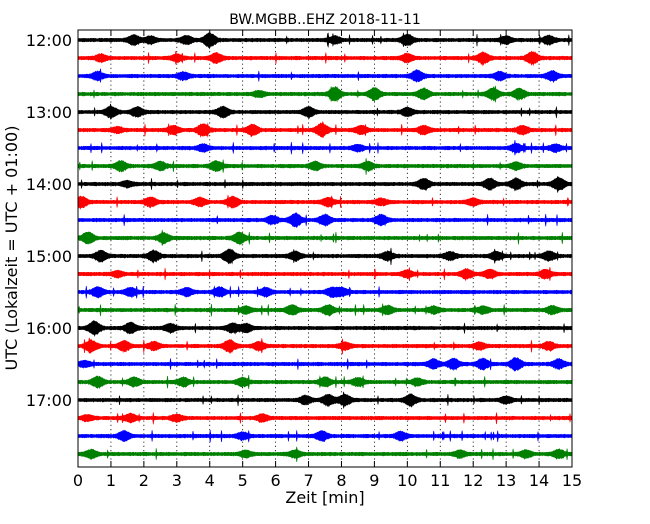 This screenshot has height=524, width=650. What do you see at coordinates (49, 328) in the screenshot?
I see `y-tick-label: 16:00` at bounding box center [49, 328].